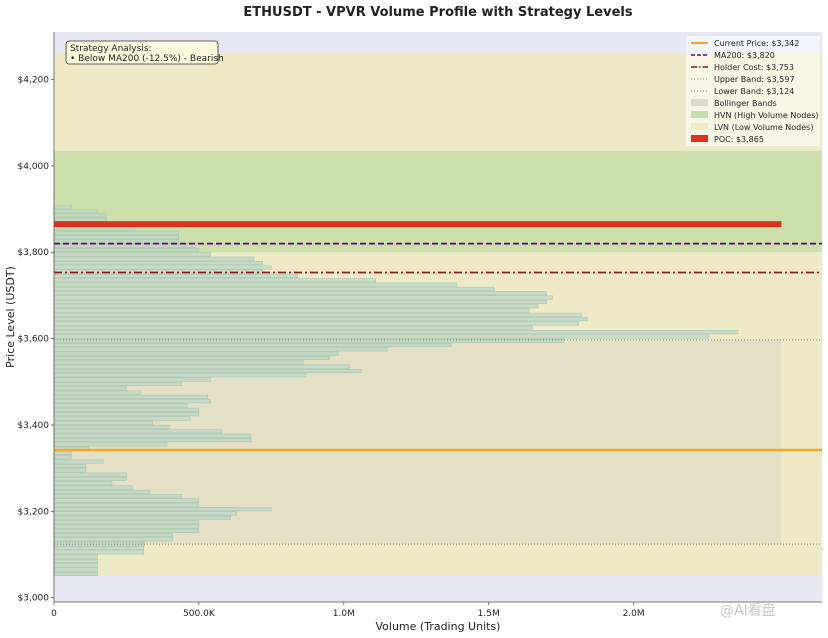 The width and height of the screenshot is (828, 638). Describe the element at coordinates (748, 610) in the screenshot. I see `watermark: @AI看盘` at that location.